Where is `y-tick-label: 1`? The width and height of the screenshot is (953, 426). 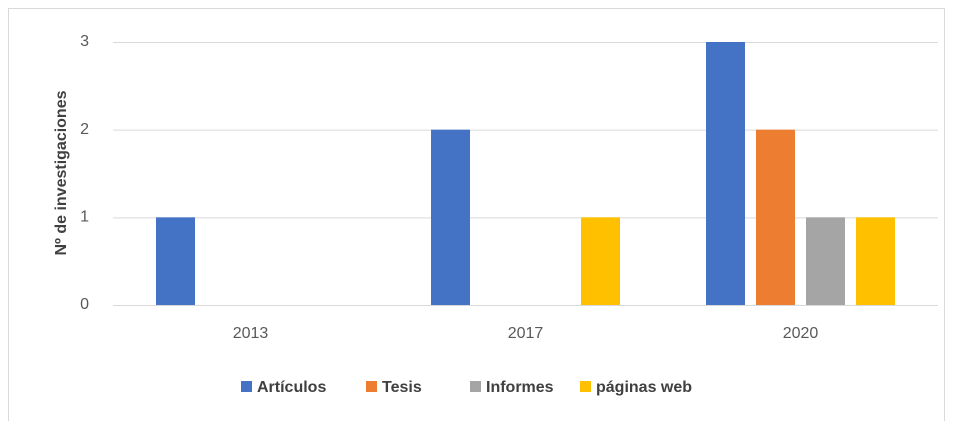
y-tick-label: 1 is located at coordinates (84, 217).